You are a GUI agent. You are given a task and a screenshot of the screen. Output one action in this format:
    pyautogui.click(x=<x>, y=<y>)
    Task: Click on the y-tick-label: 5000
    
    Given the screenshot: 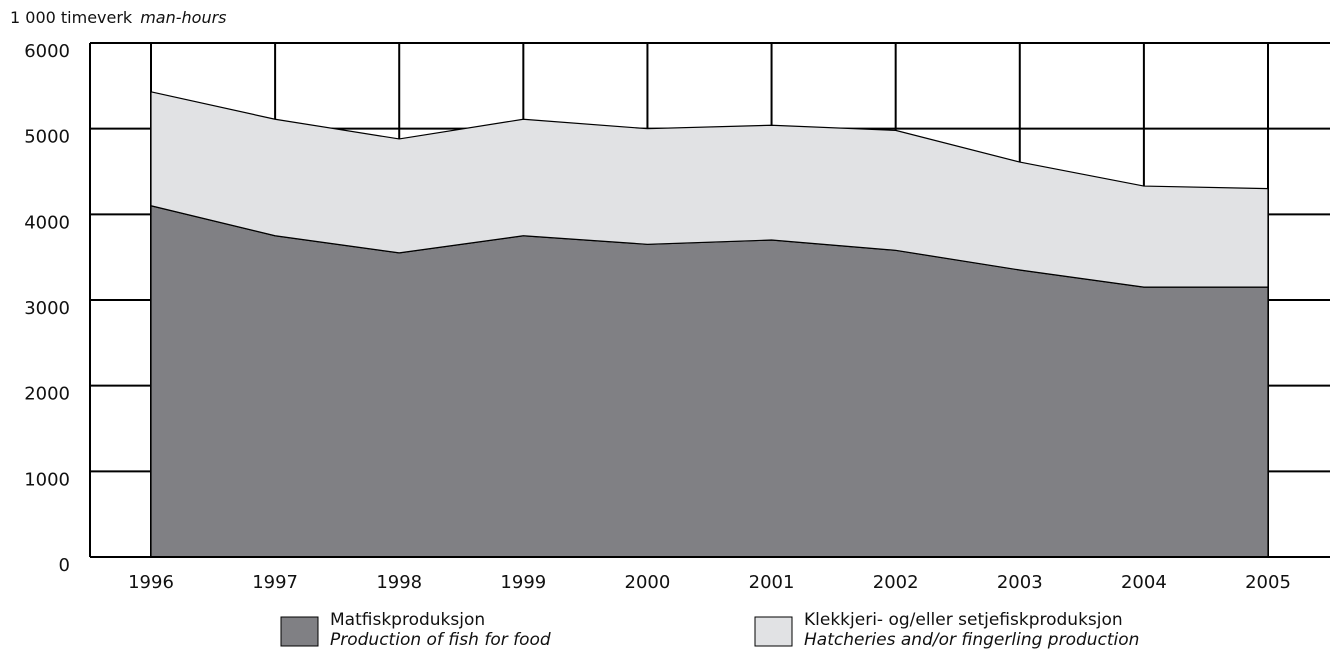 What is the action you would take?
    pyautogui.click(x=47, y=137)
    